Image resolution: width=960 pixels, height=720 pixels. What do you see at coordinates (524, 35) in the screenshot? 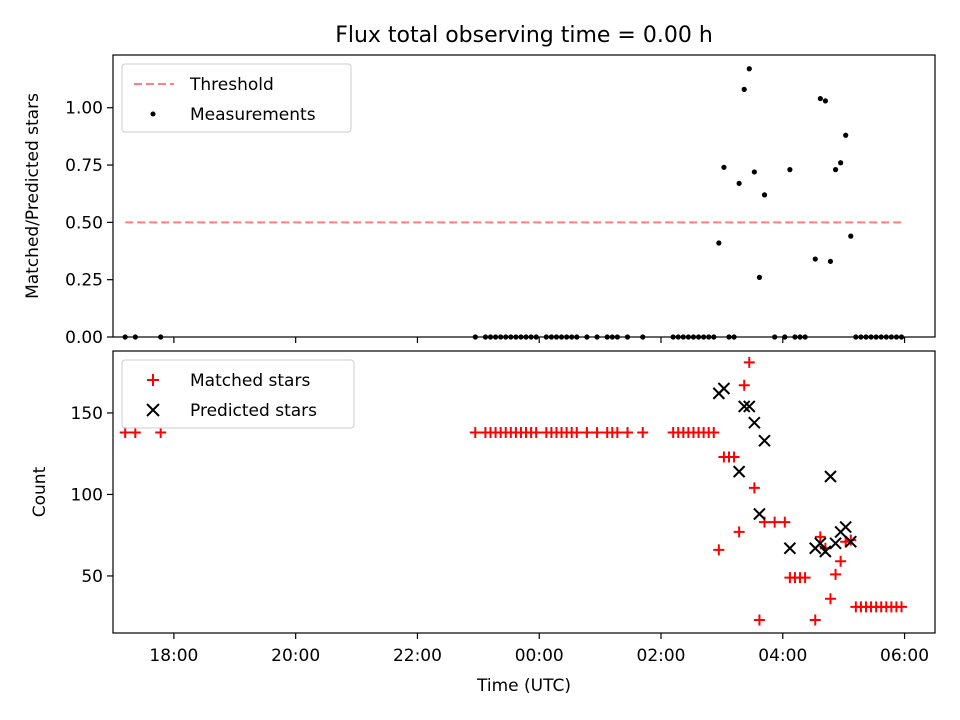
I see `chart-title: Flux total observing time = 0.00 h` at bounding box center [524, 35].